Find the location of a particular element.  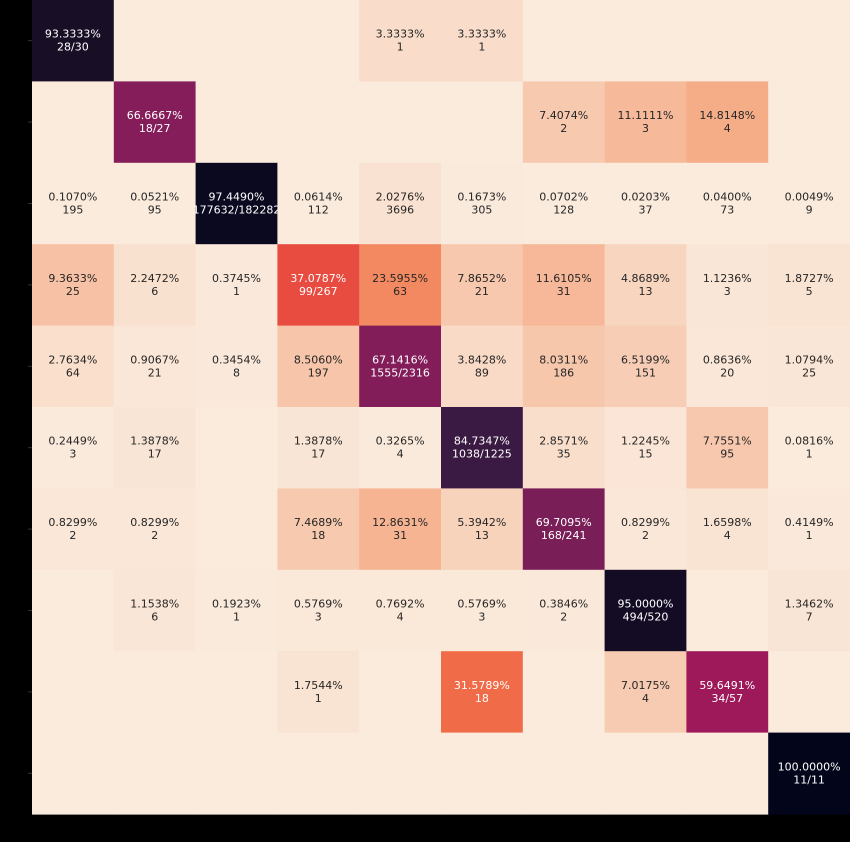

cell-percent-label: 3.8428% is located at coordinates (481, 359).